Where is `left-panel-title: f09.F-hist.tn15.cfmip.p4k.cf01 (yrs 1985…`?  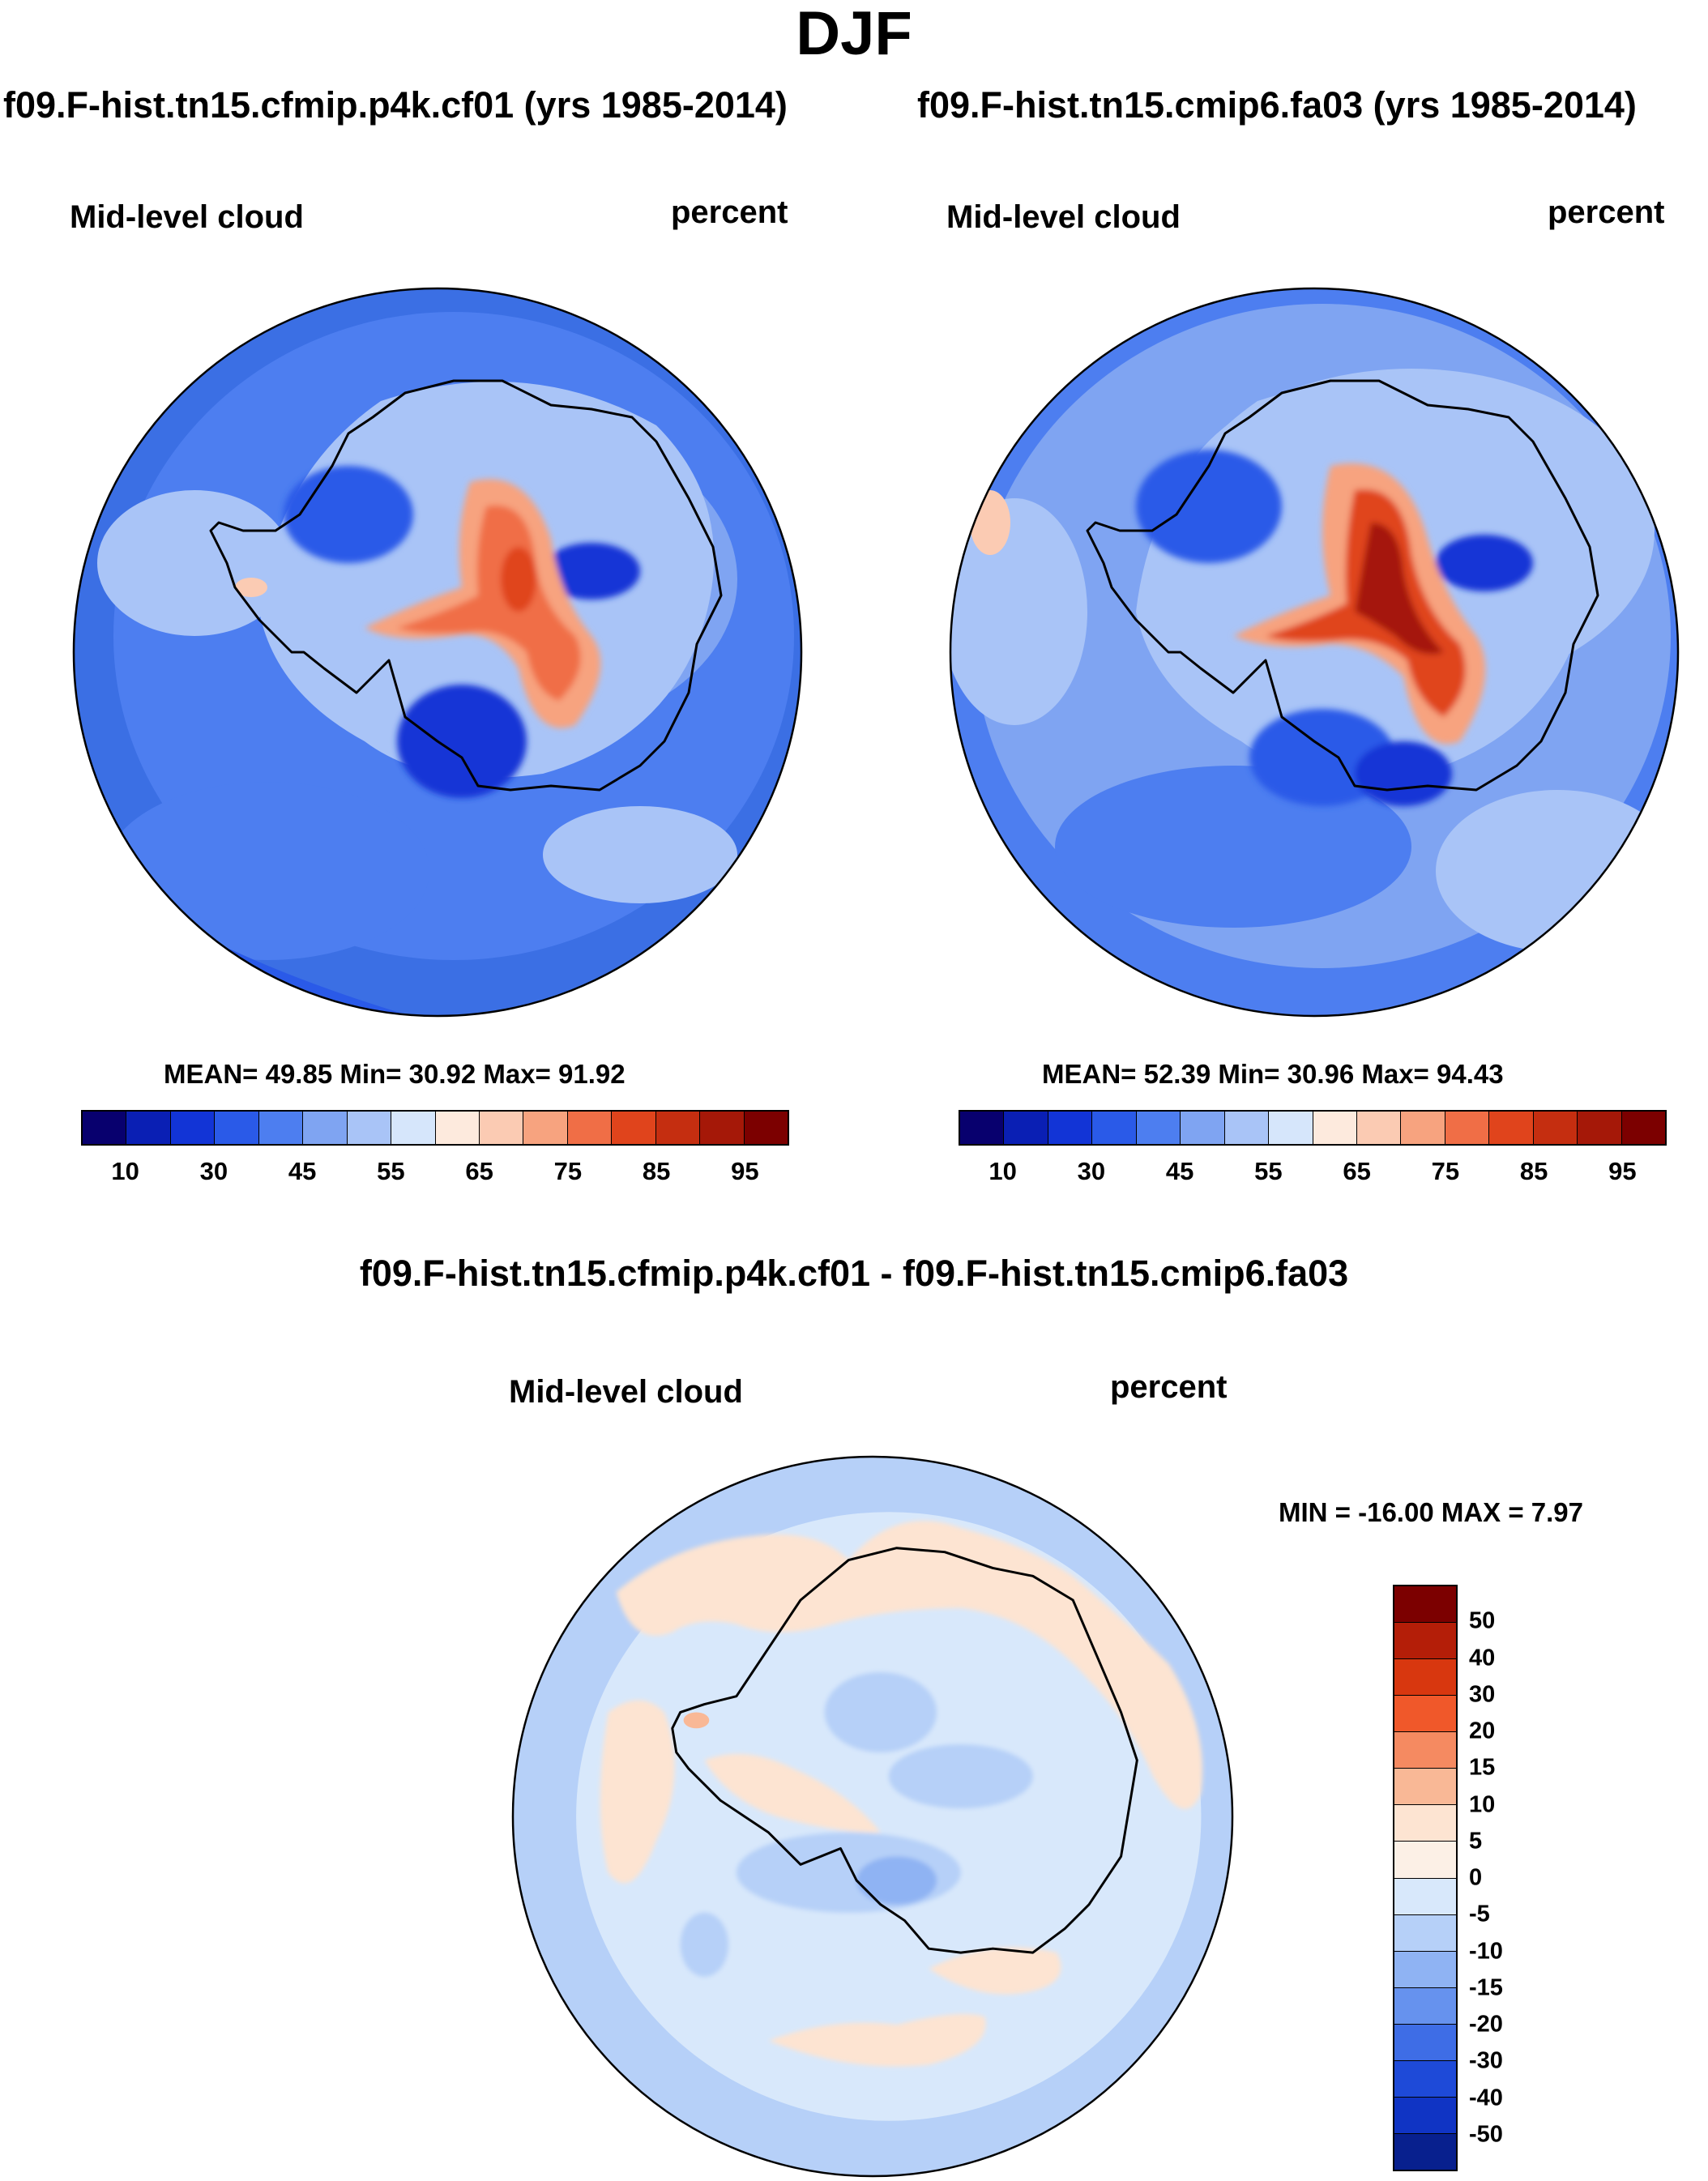 left-panel-title: f09.F-hist.tn15.cfmip.p4k.cf01 (yrs 1985… is located at coordinates (396, 105).